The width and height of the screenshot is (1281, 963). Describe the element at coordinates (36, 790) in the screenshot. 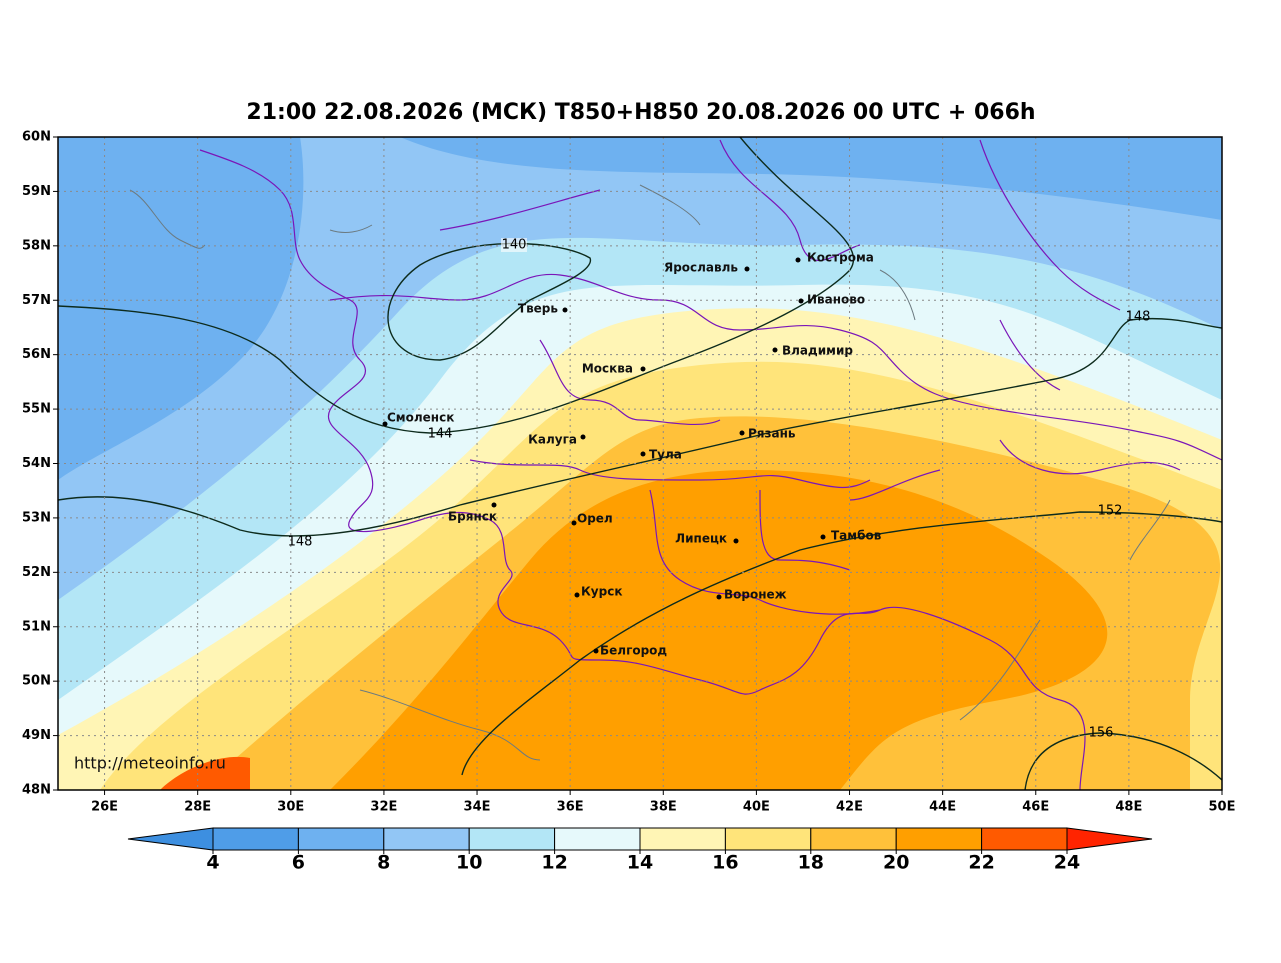

I see `y-tick-label: 48N` at that location.